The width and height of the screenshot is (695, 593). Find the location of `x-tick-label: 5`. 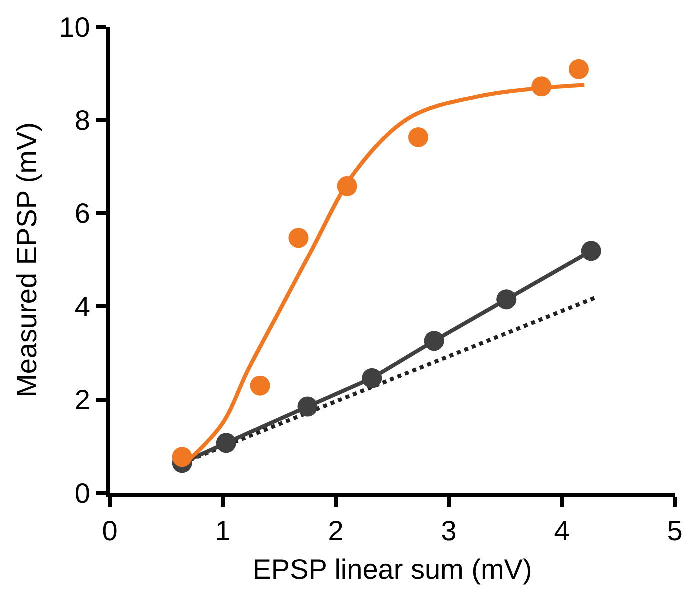

x-tick-label: 5 is located at coordinates (675, 531).